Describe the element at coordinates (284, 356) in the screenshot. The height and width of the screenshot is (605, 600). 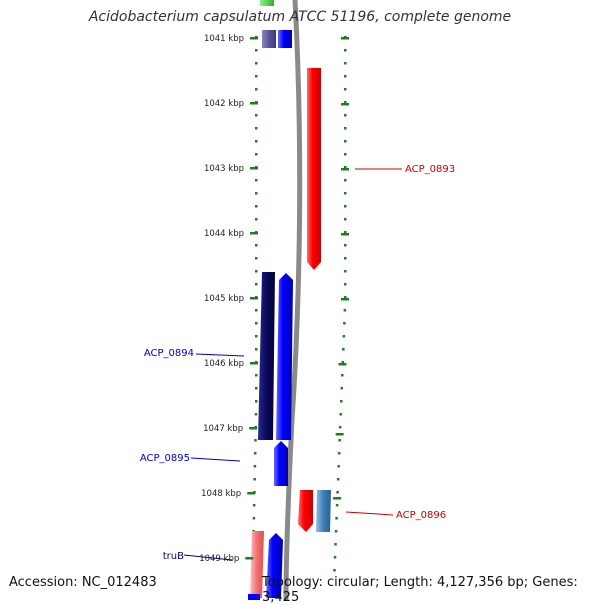
I see `gene-blue-long` at that location.